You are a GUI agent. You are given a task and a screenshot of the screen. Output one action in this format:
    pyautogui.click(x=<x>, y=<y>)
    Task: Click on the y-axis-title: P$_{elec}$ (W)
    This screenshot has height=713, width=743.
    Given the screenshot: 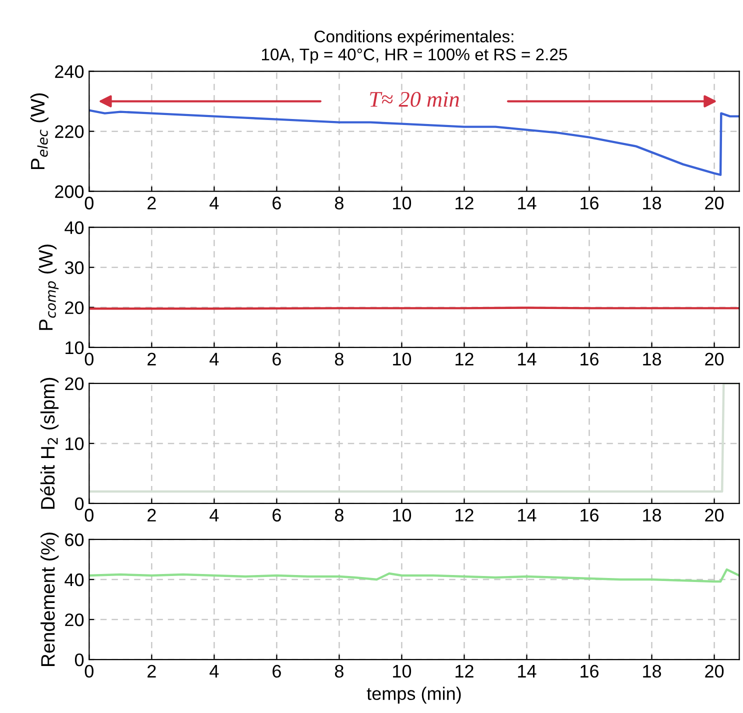 What is the action you would take?
    pyautogui.click(x=39, y=131)
    